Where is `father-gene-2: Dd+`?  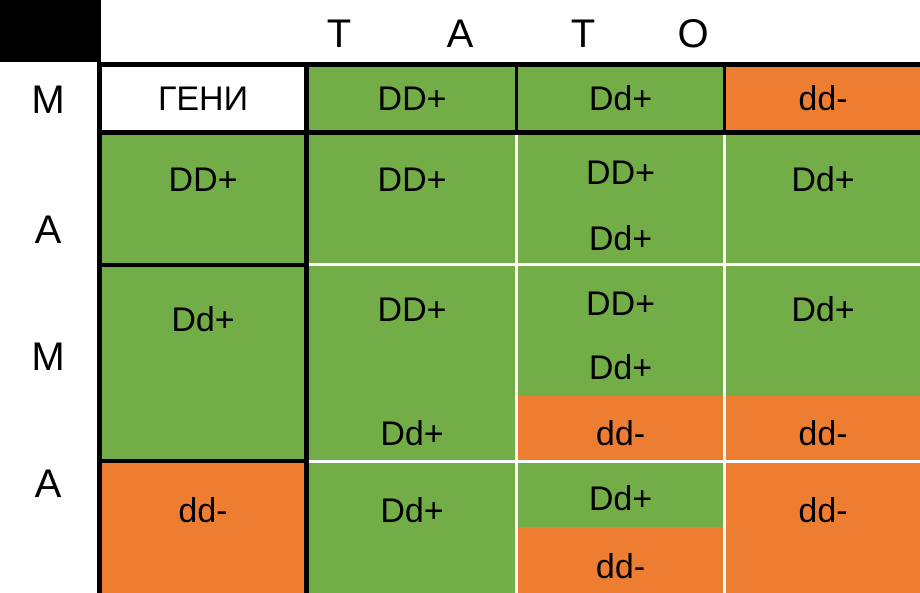 father-gene-2: Dd+ is located at coordinates (620, 98).